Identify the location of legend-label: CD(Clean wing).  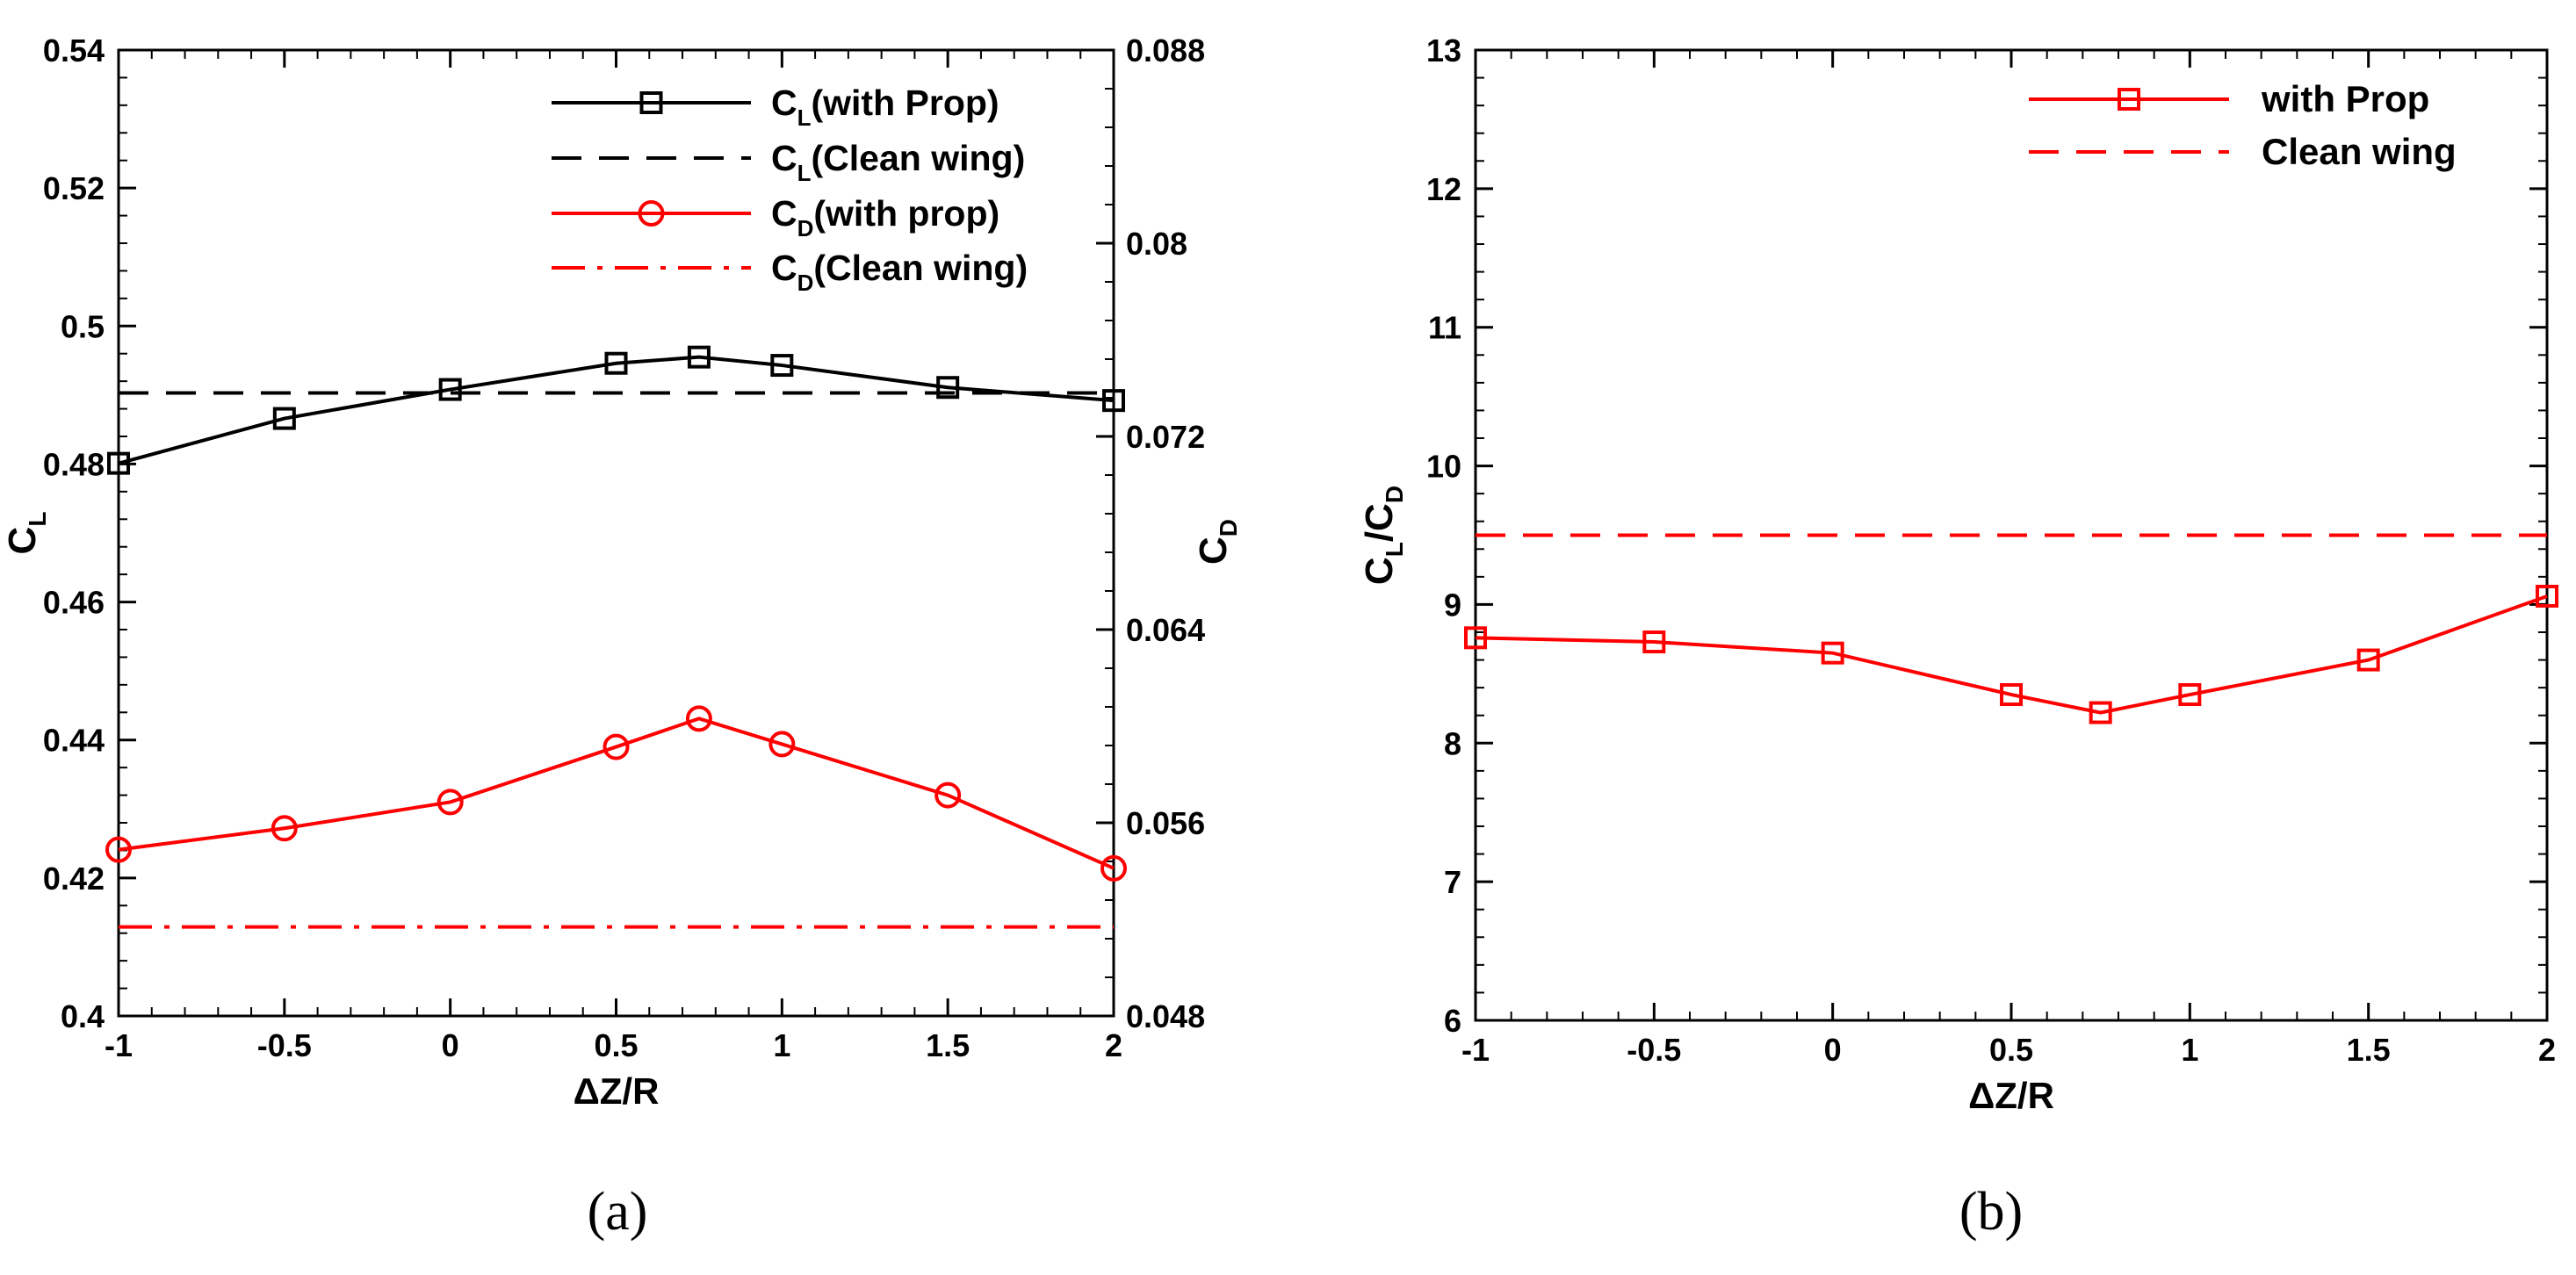
(899, 272).